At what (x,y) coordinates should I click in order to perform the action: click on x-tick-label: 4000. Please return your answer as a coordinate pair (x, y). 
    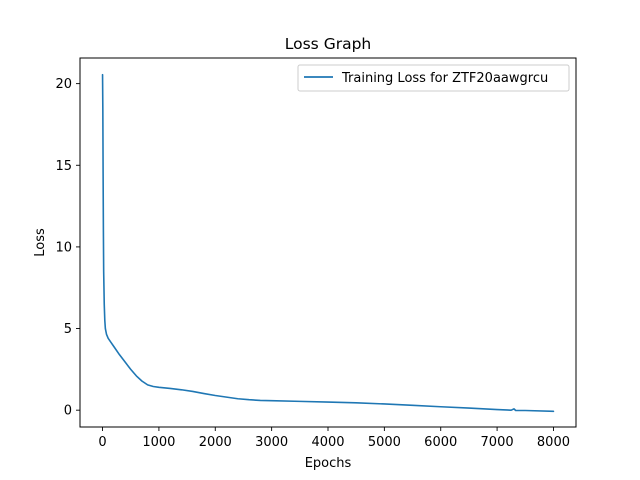
    Looking at the image, I should click on (327, 442).